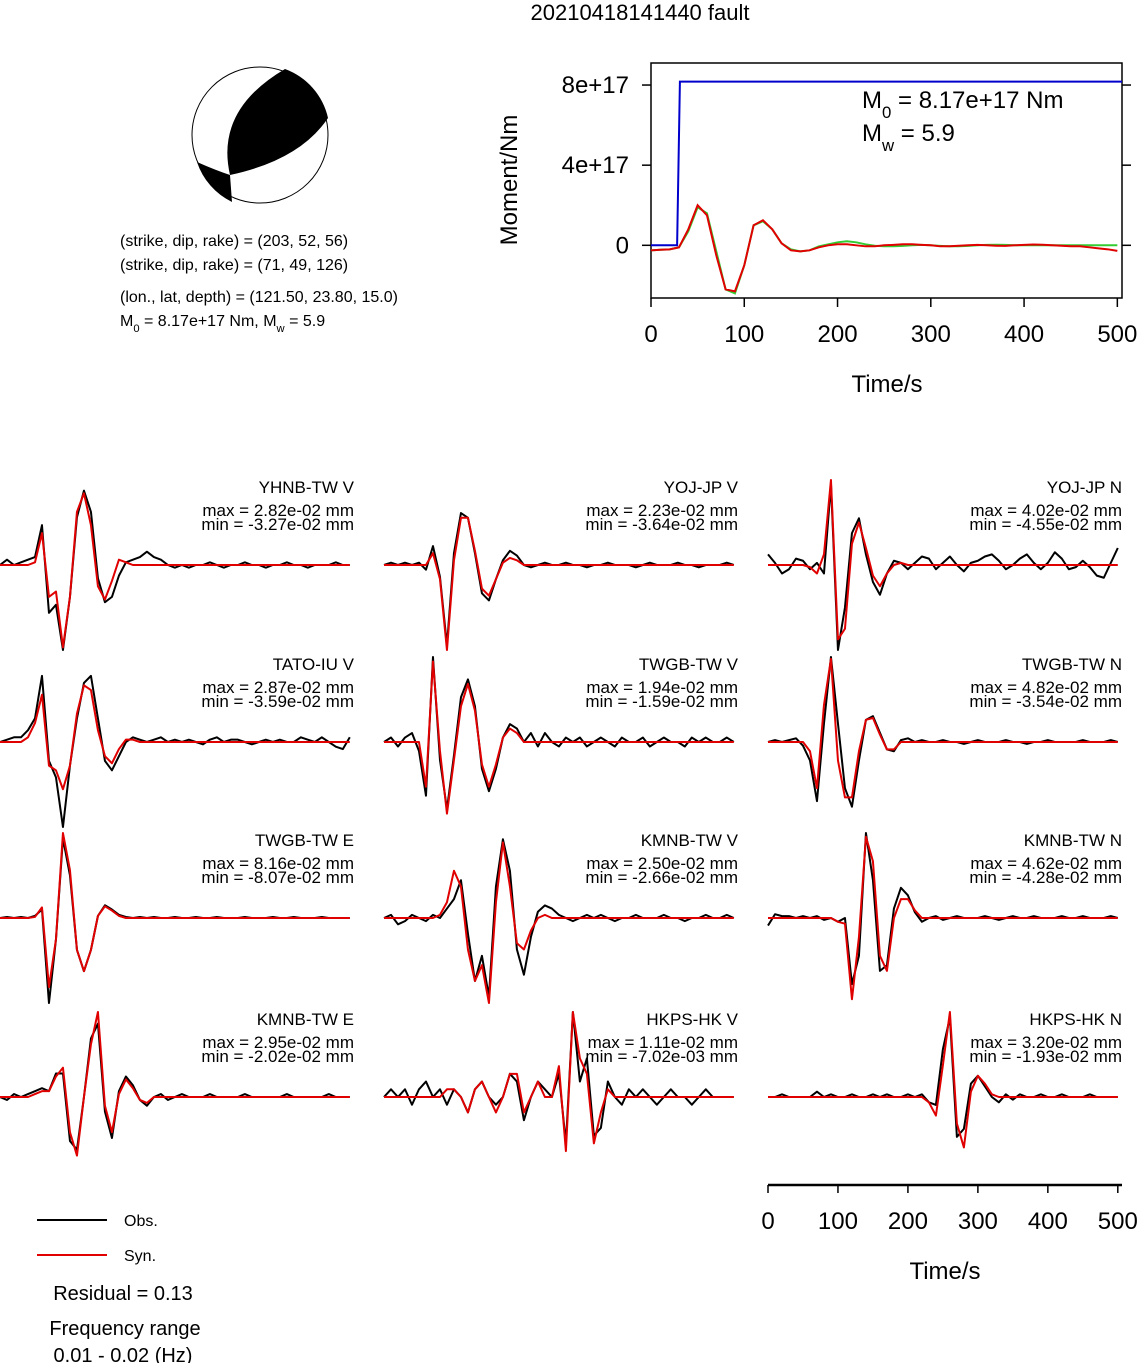  Describe the element at coordinates (305, 1019) in the screenshot. I see `panel-title: KMNB-TW E` at that location.